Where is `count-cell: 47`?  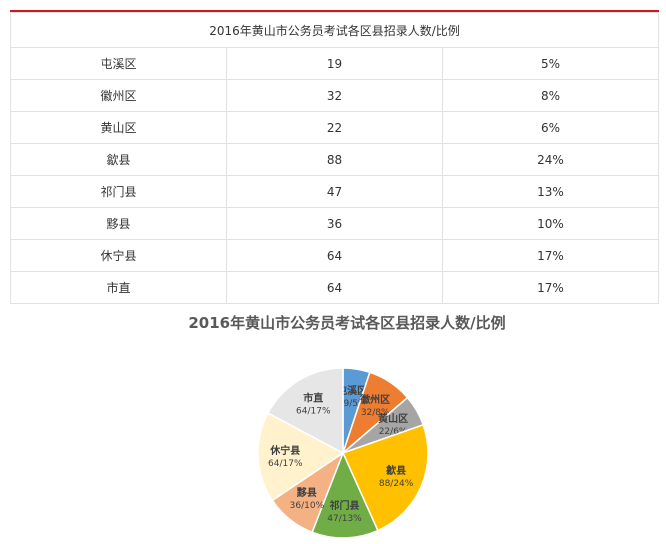 count-cell: 47 is located at coordinates (334, 191).